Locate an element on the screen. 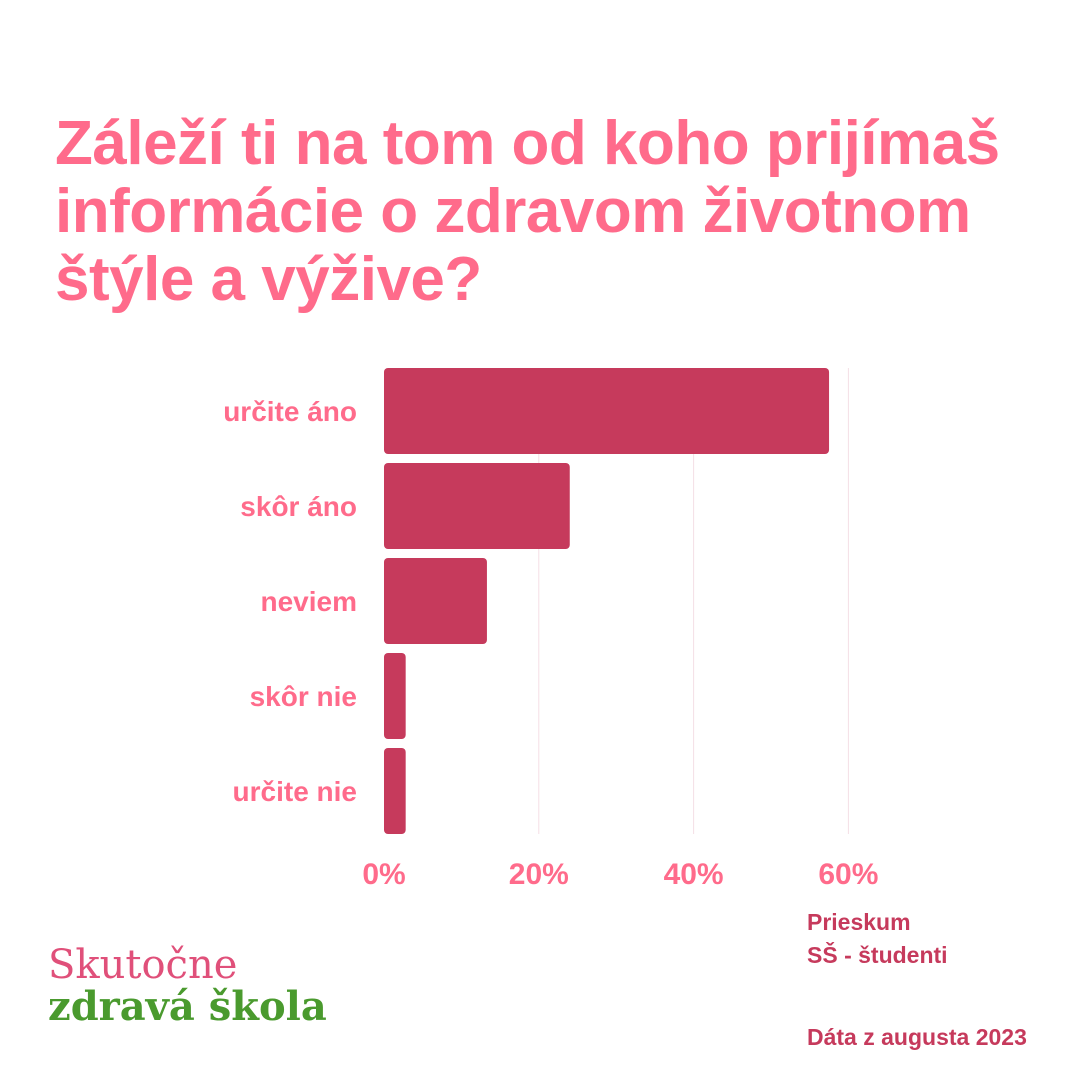  logo-line-1: Skutočne is located at coordinates (143, 965).